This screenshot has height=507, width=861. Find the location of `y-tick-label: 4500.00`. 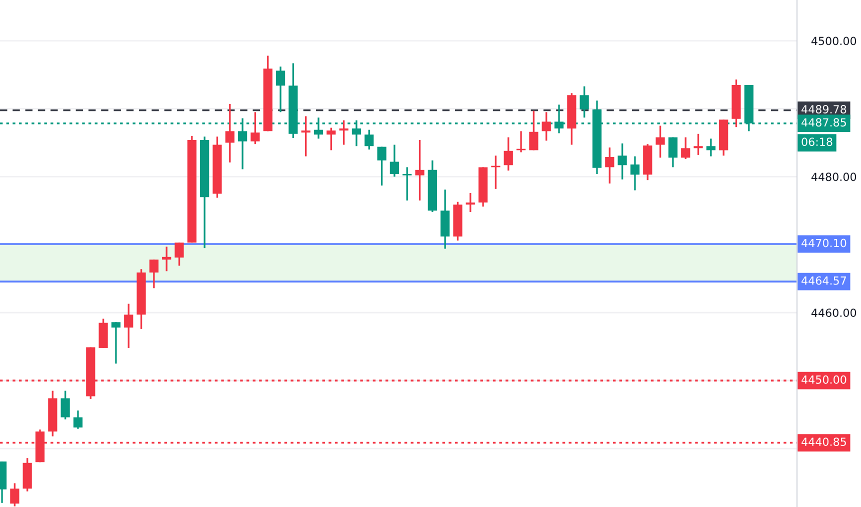

y-tick-label: 4500.00 is located at coordinates (833, 41).